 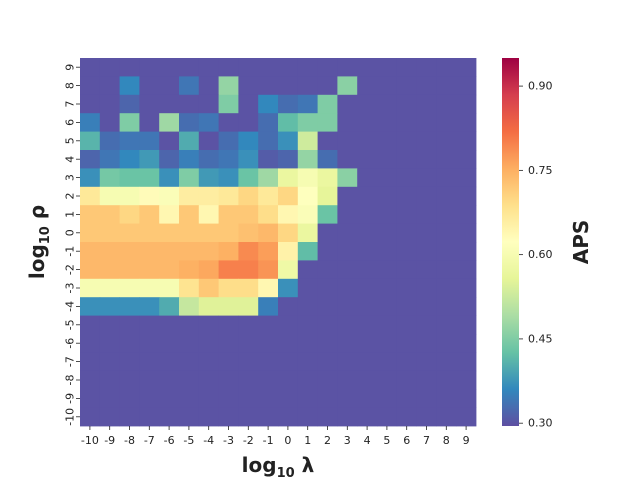 What do you see at coordinates (268, 440) in the screenshot?
I see `x-tick-label: -1` at bounding box center [268, 440].